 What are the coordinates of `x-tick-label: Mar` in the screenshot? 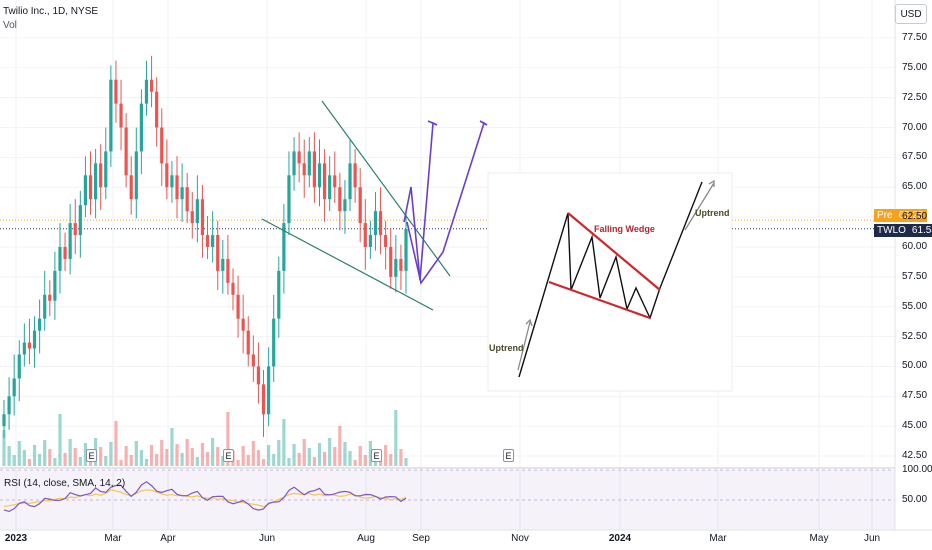 It's located at (112, 538).